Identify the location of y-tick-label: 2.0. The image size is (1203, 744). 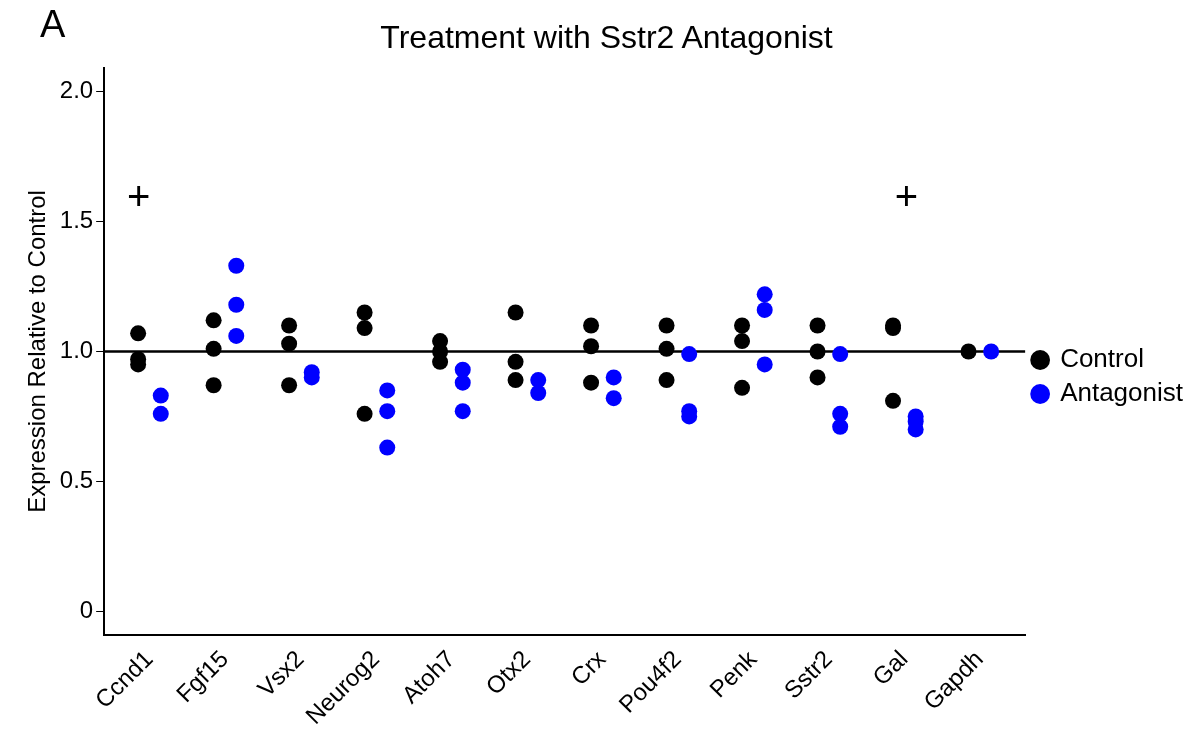
(76, 90).